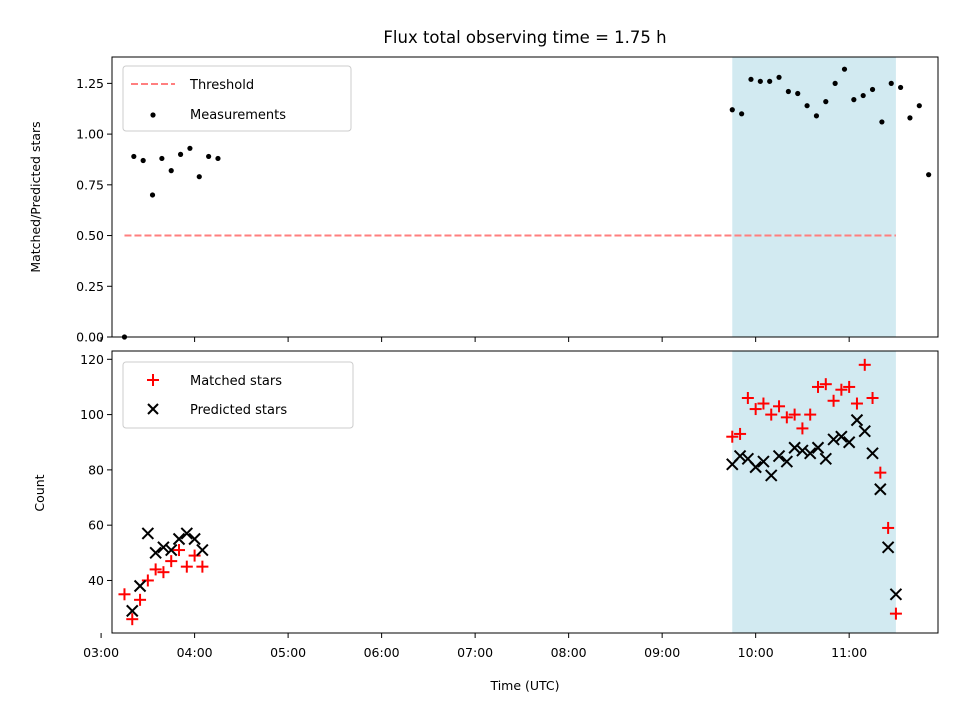 This screenshot has height=720, width=960. What do you see at coordinates (814, 197) in the screenshot?
I see `top-shaded-region` at bounding box center [814, 197].